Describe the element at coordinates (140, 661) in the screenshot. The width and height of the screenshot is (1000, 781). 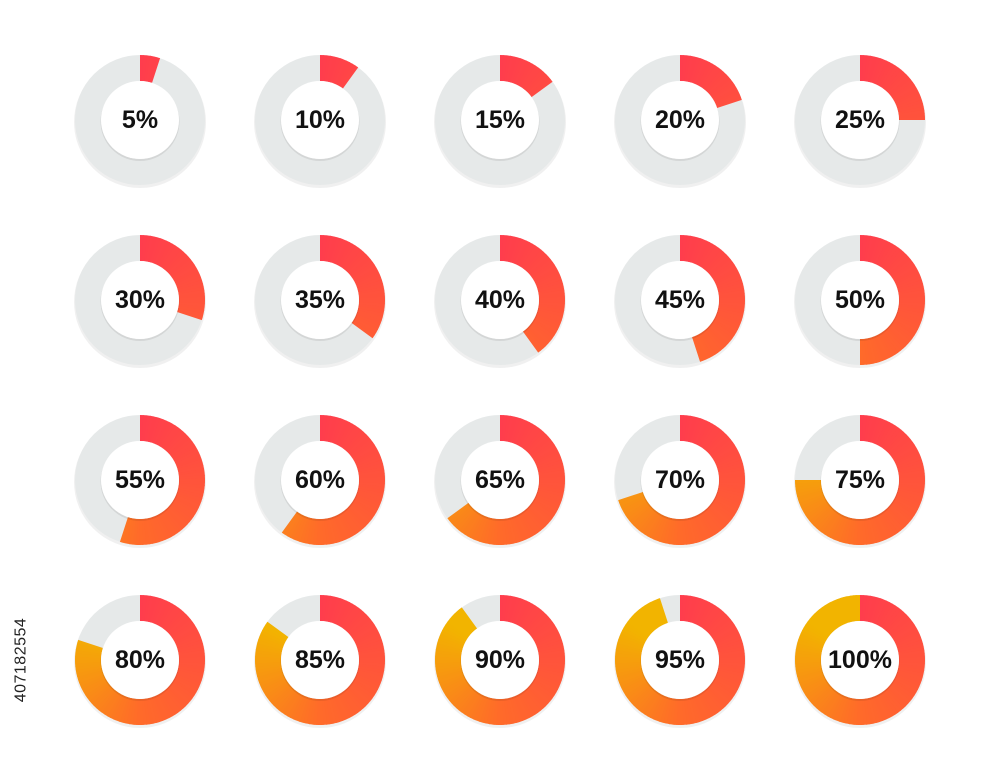
I see `donut-chart: 80%` at that location.